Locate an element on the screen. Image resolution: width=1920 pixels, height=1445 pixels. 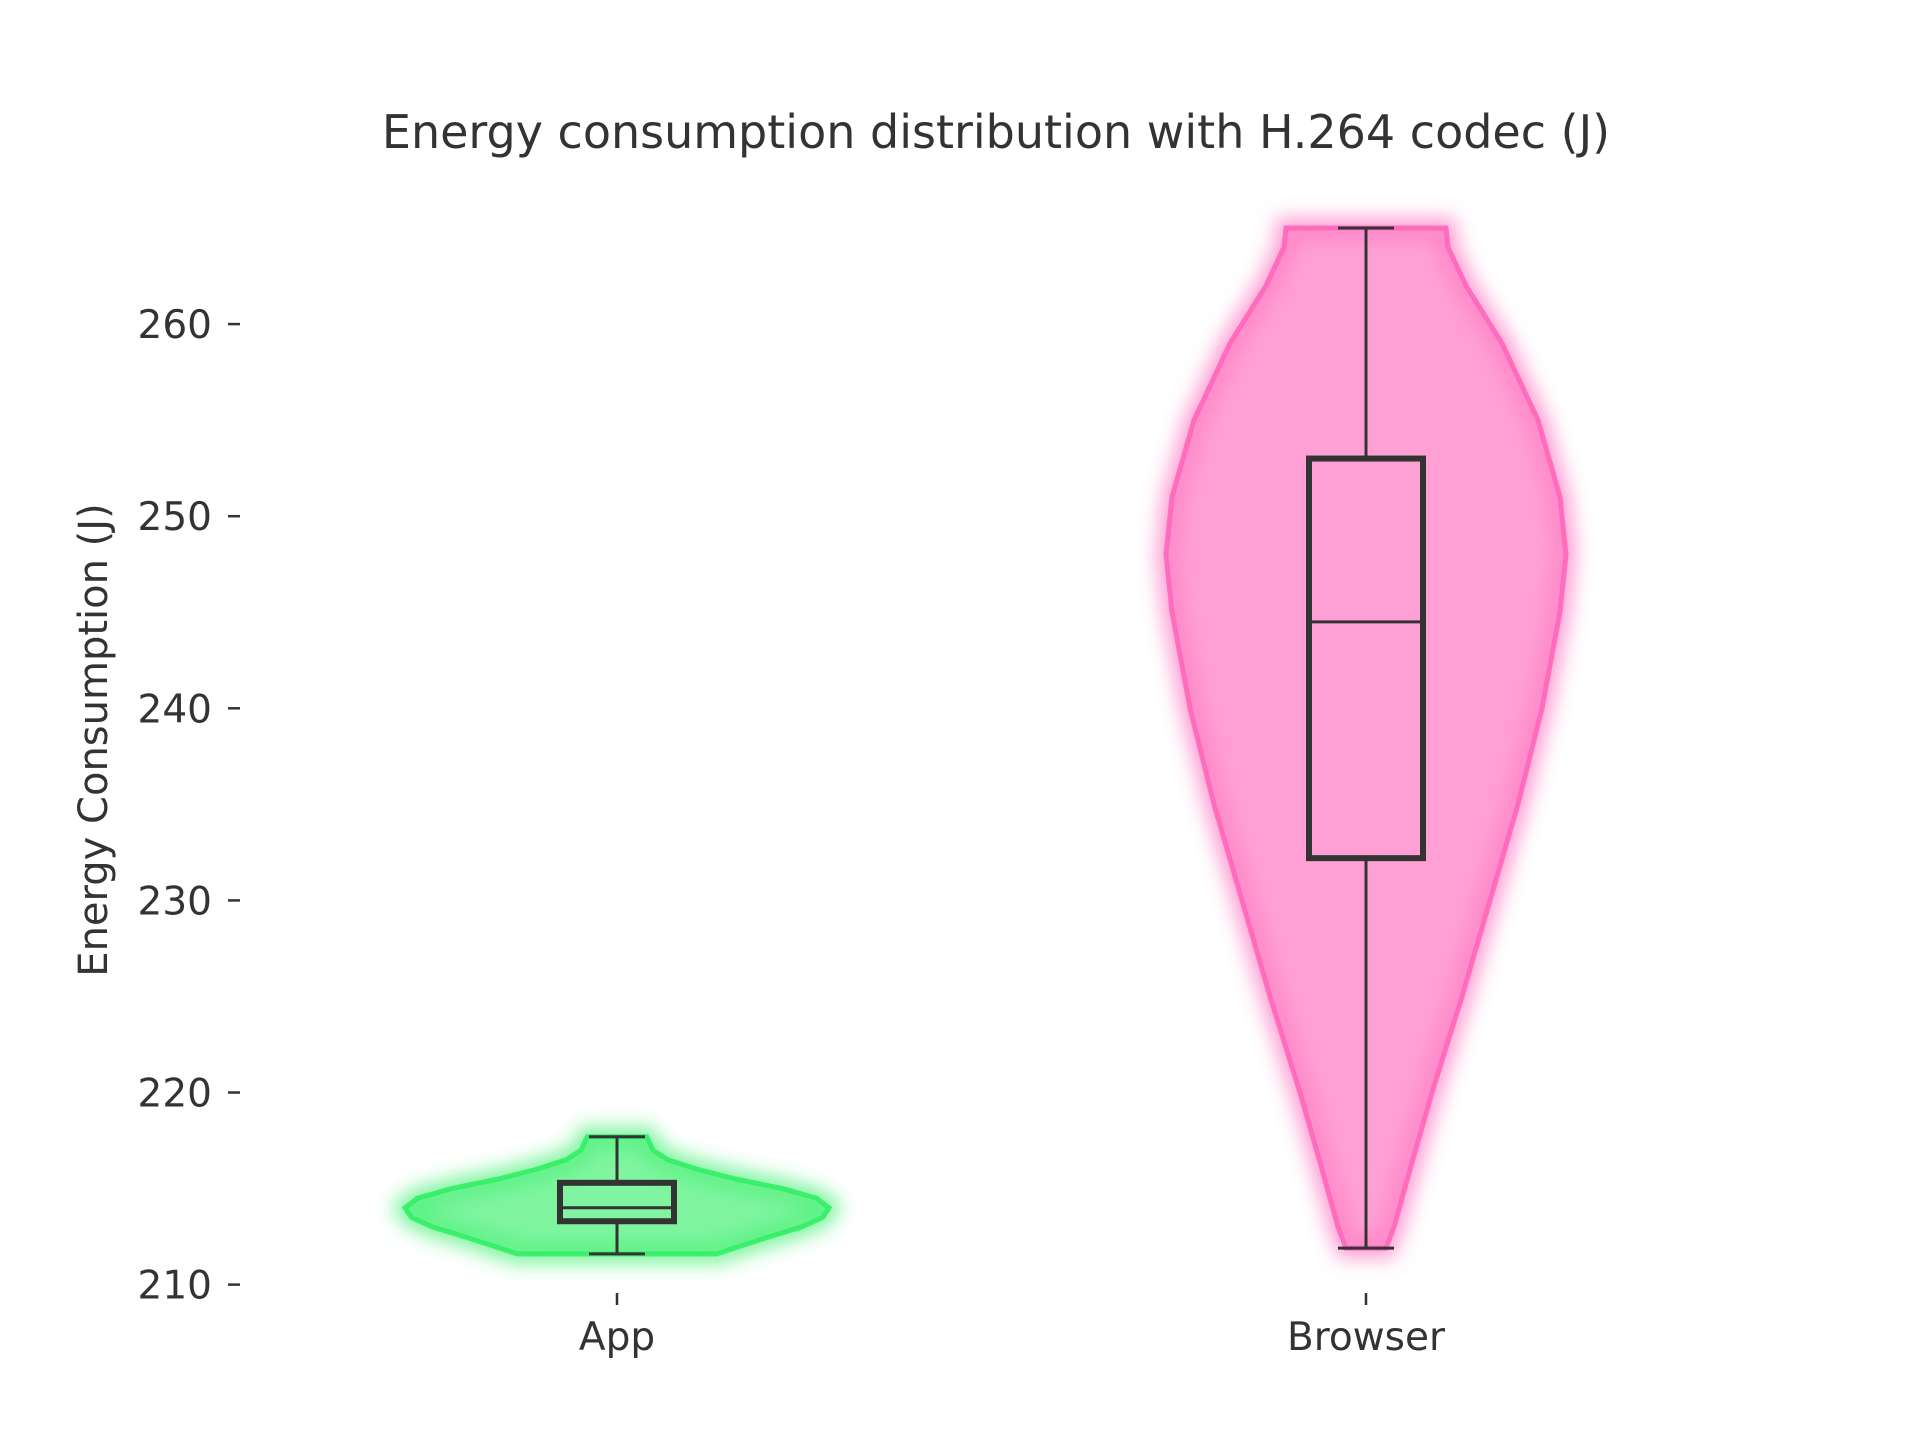
y-tick-label: 220 is located at coordinates (175, 1094).